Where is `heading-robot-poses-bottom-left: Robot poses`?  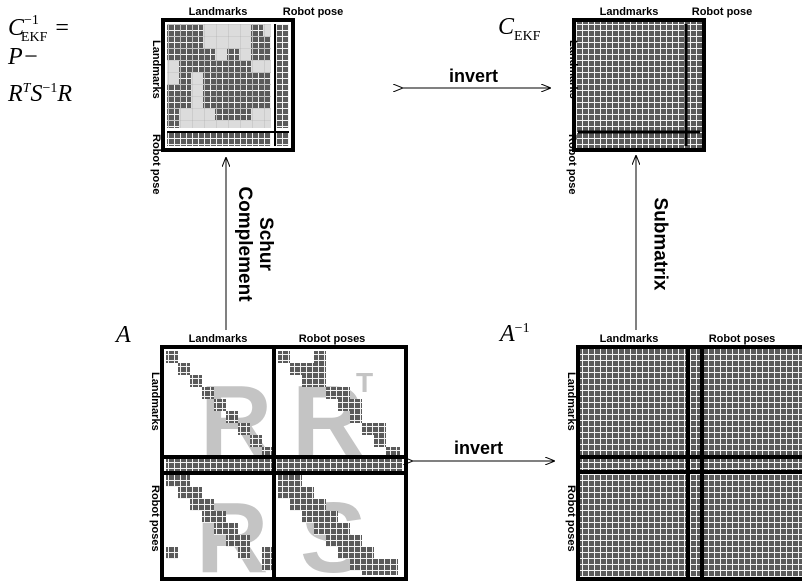 heading-robot-poses-bottom-left: Robot poses is located at coordinates (332, 339).